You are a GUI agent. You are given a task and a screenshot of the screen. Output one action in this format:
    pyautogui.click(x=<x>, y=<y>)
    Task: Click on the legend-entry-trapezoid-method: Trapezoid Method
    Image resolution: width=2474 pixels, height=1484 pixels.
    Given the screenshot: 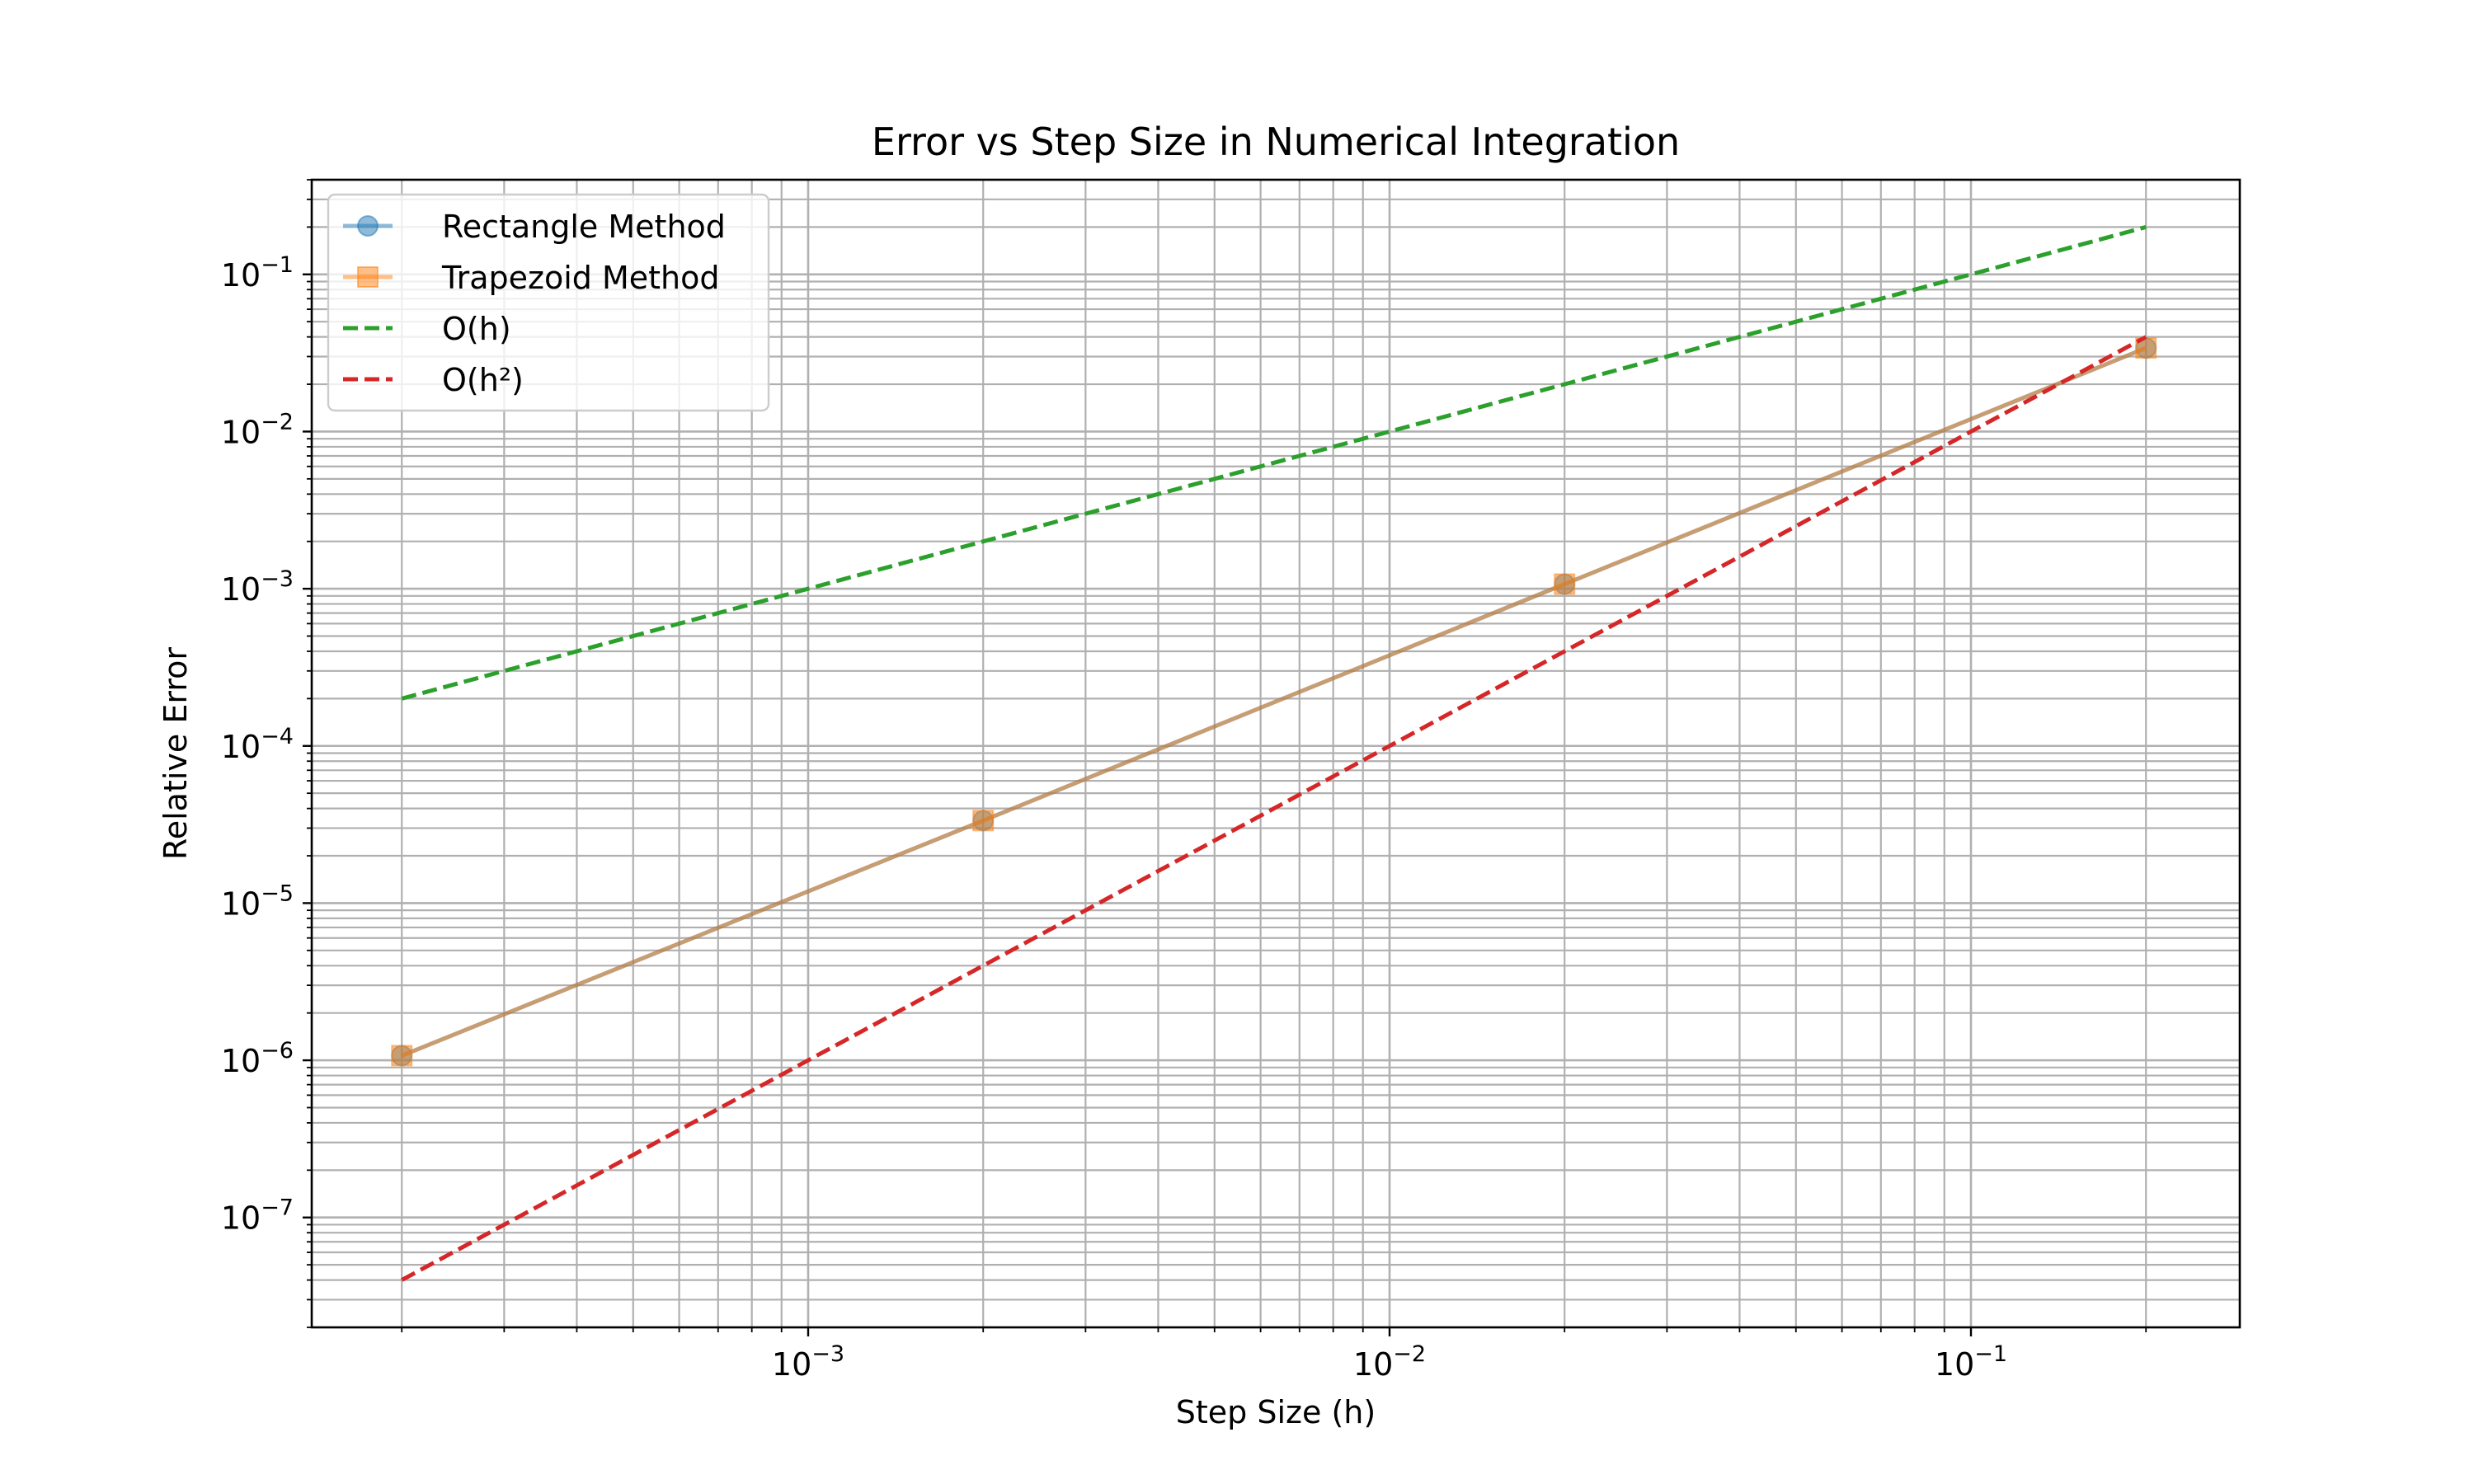 What is the action you would take?
    pyautogui.click(x=531, y=278)
    